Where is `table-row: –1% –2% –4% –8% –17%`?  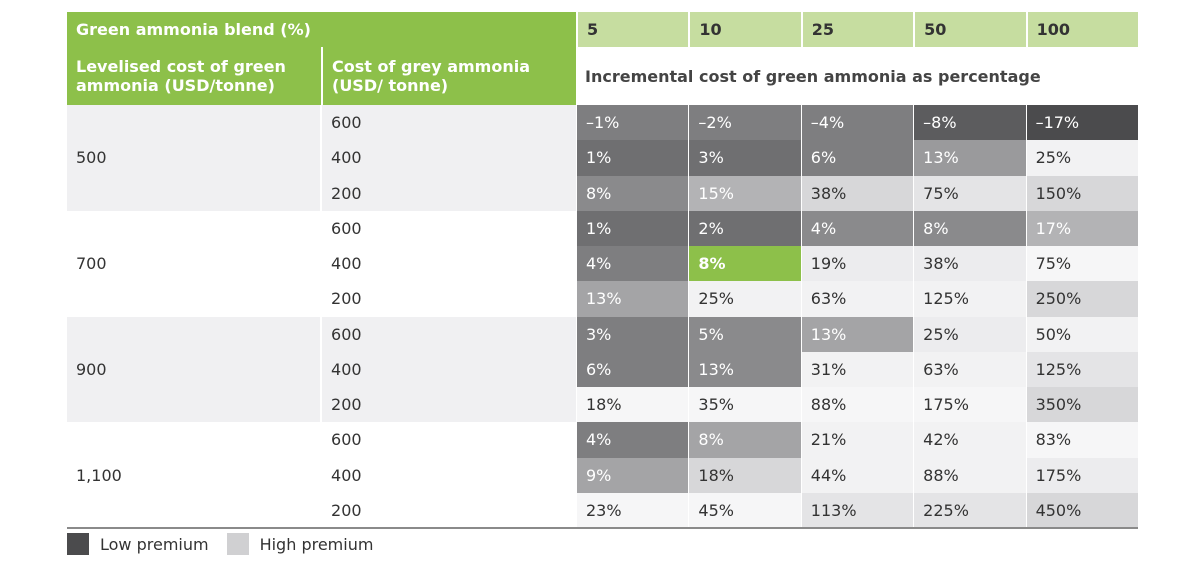 table-row: –1% –2% –4% –8% –17% is located at coordinates (857, 123).